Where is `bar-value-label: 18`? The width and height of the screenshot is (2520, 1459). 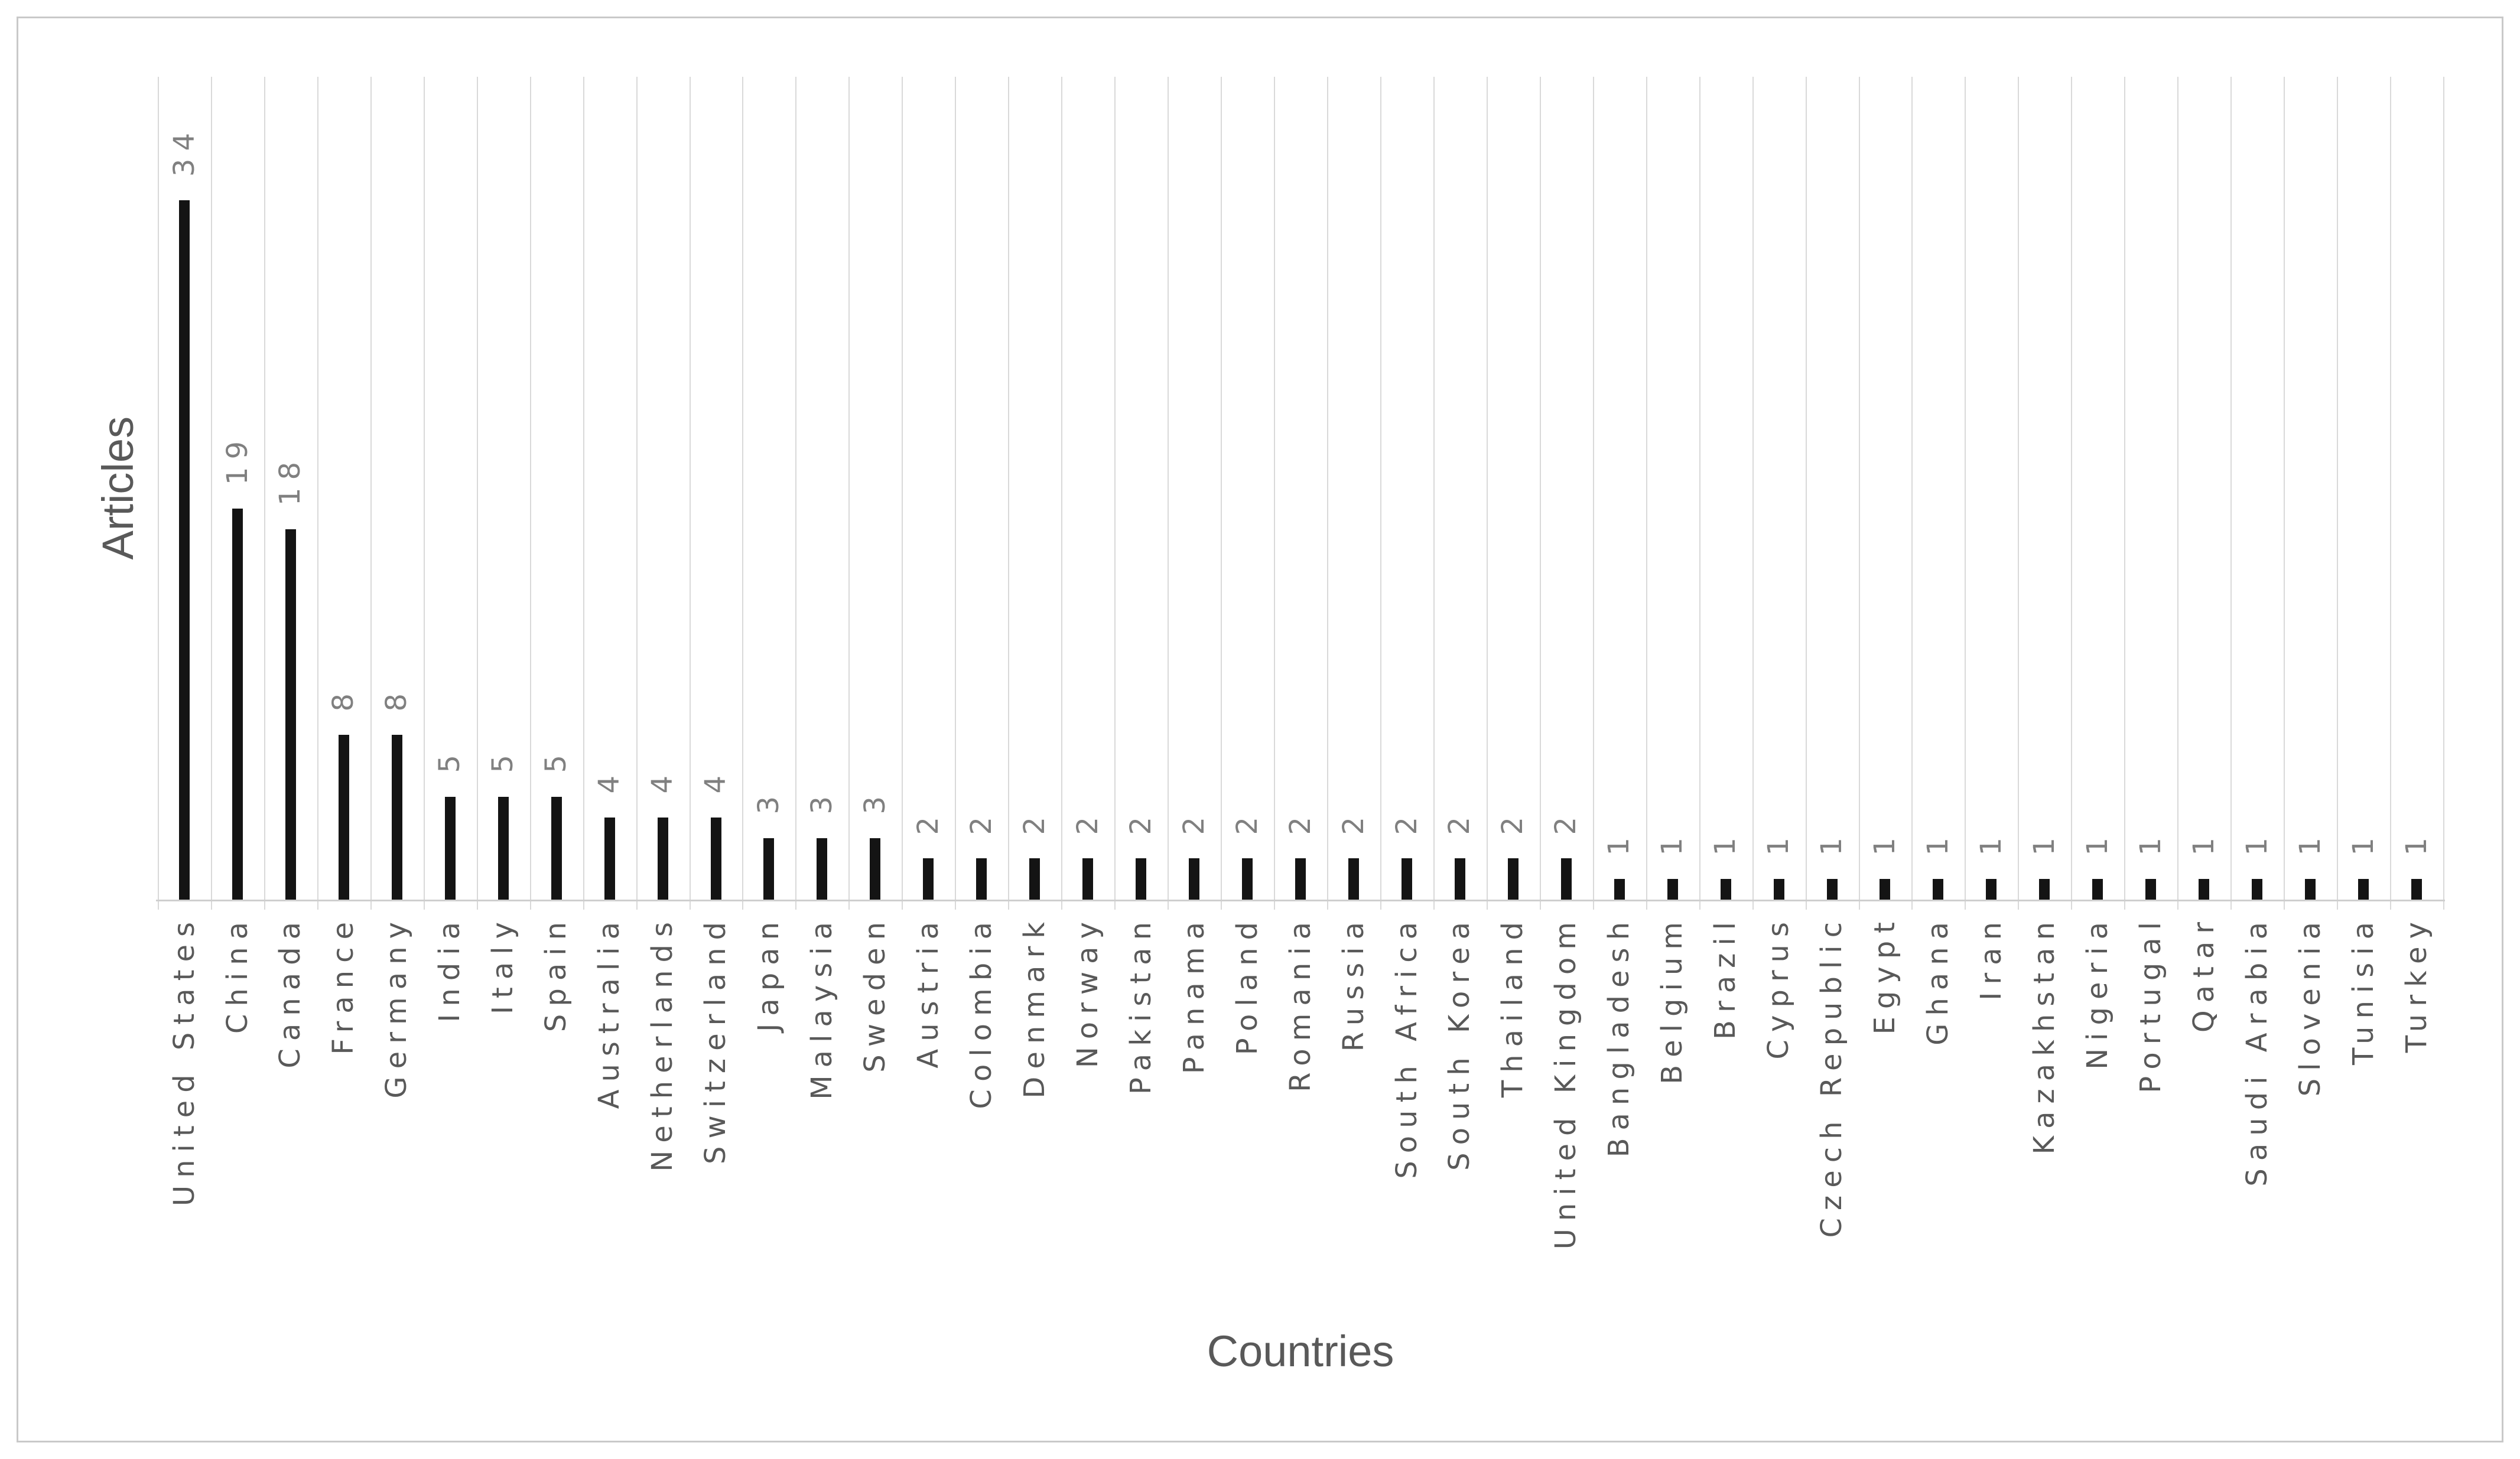 bar-value-label: 18 is located at coordinates (290, 480).